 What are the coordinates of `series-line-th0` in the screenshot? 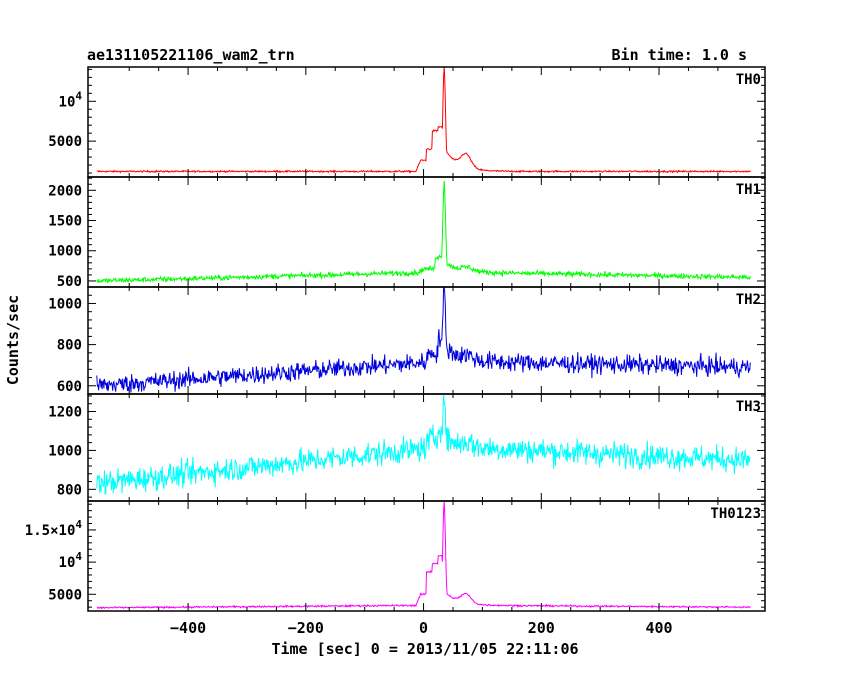 It's located at (423, 120).